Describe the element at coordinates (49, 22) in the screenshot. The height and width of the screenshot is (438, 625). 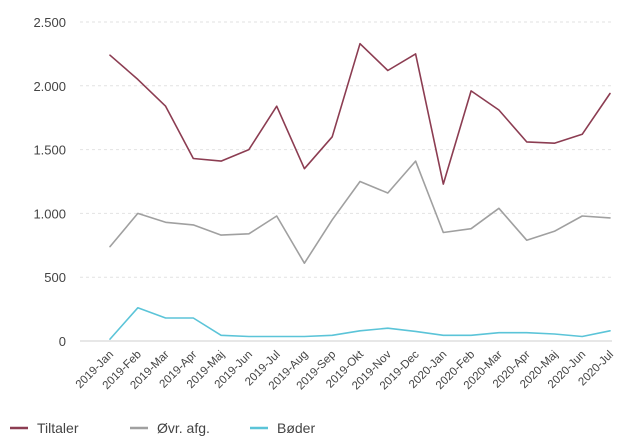
I see `y-tick-label: 2.500` at that location.